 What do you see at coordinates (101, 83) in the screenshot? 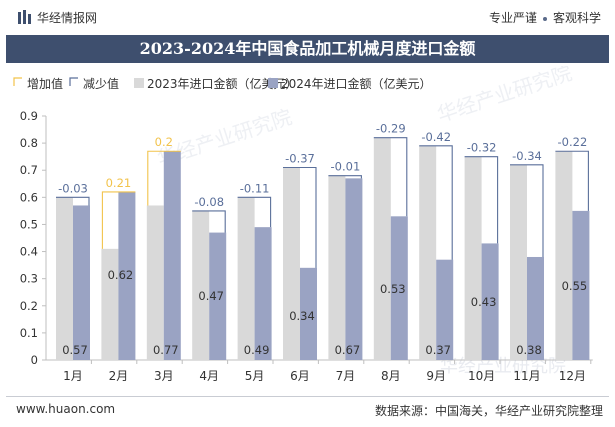
I see `legend-label-2: 减少值` at bounding box center [101, 83].